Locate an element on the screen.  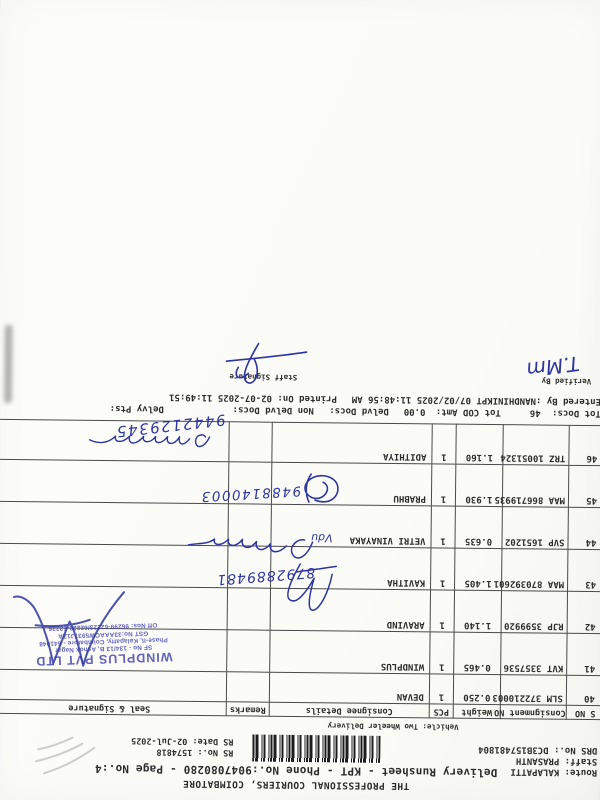
rs-date-value: 02-Jul-2025 is located at coordinates (159, 740).